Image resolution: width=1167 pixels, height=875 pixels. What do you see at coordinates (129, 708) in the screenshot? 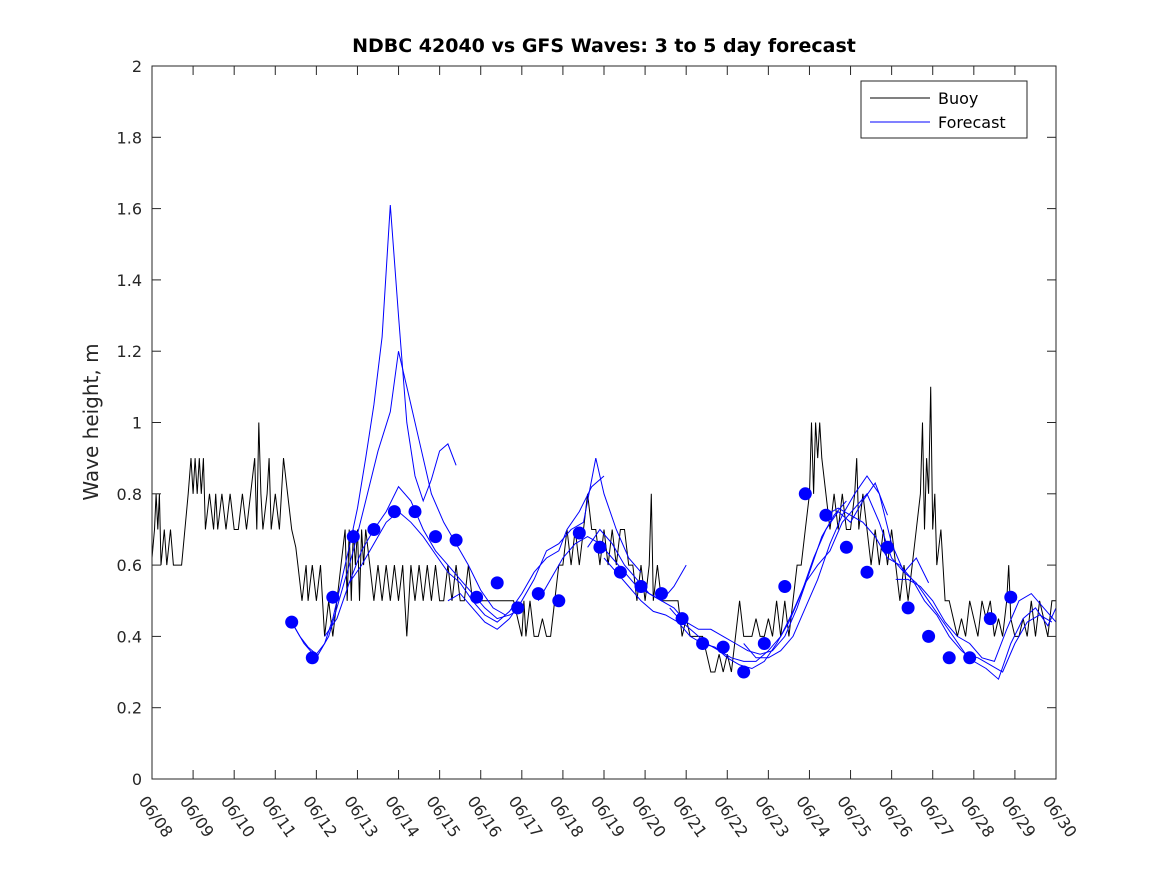
I see `y-tick-label: 0.2` at bounding box center [129, 708].